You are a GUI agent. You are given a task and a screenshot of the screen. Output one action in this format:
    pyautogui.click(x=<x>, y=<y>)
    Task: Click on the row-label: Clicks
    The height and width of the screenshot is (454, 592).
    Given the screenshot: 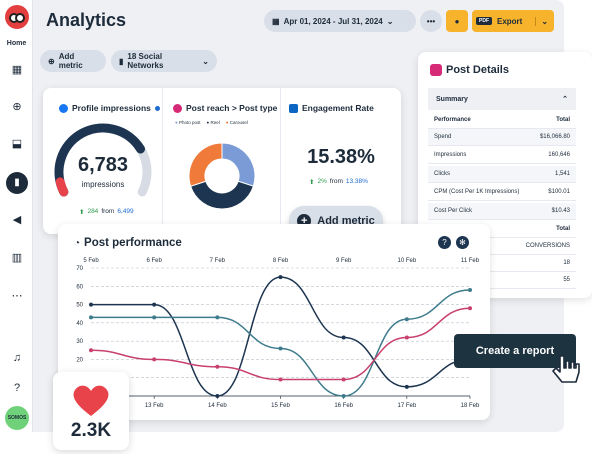 What is the action you would take?
    pyautogui.click(x=442, y=173)
    